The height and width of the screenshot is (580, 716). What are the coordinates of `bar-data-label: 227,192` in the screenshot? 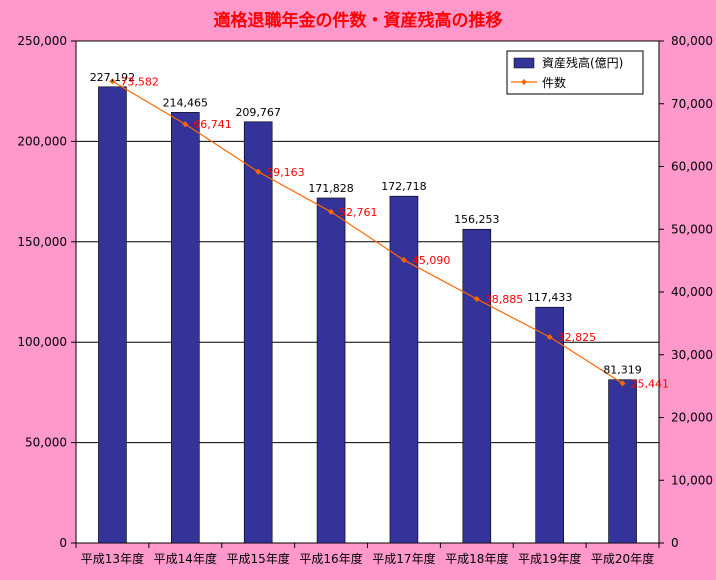 It's located at (113, 77).